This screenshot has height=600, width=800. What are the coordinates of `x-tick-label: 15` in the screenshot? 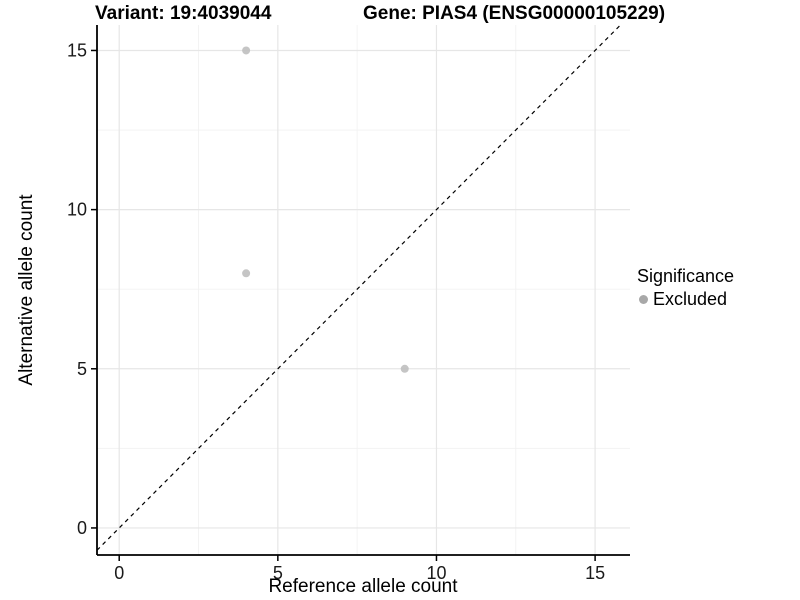 It's located at (595, 573).